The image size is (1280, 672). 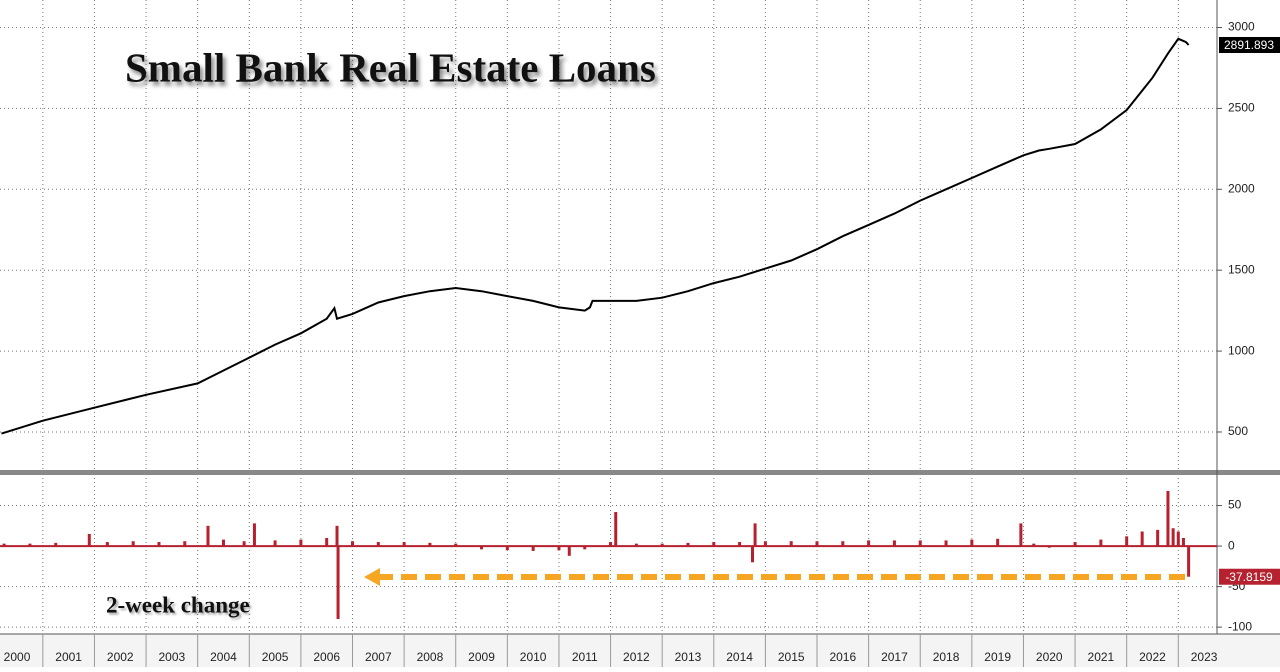 I want to click on x-tick-label: 2004, so click(x=223, y=657).